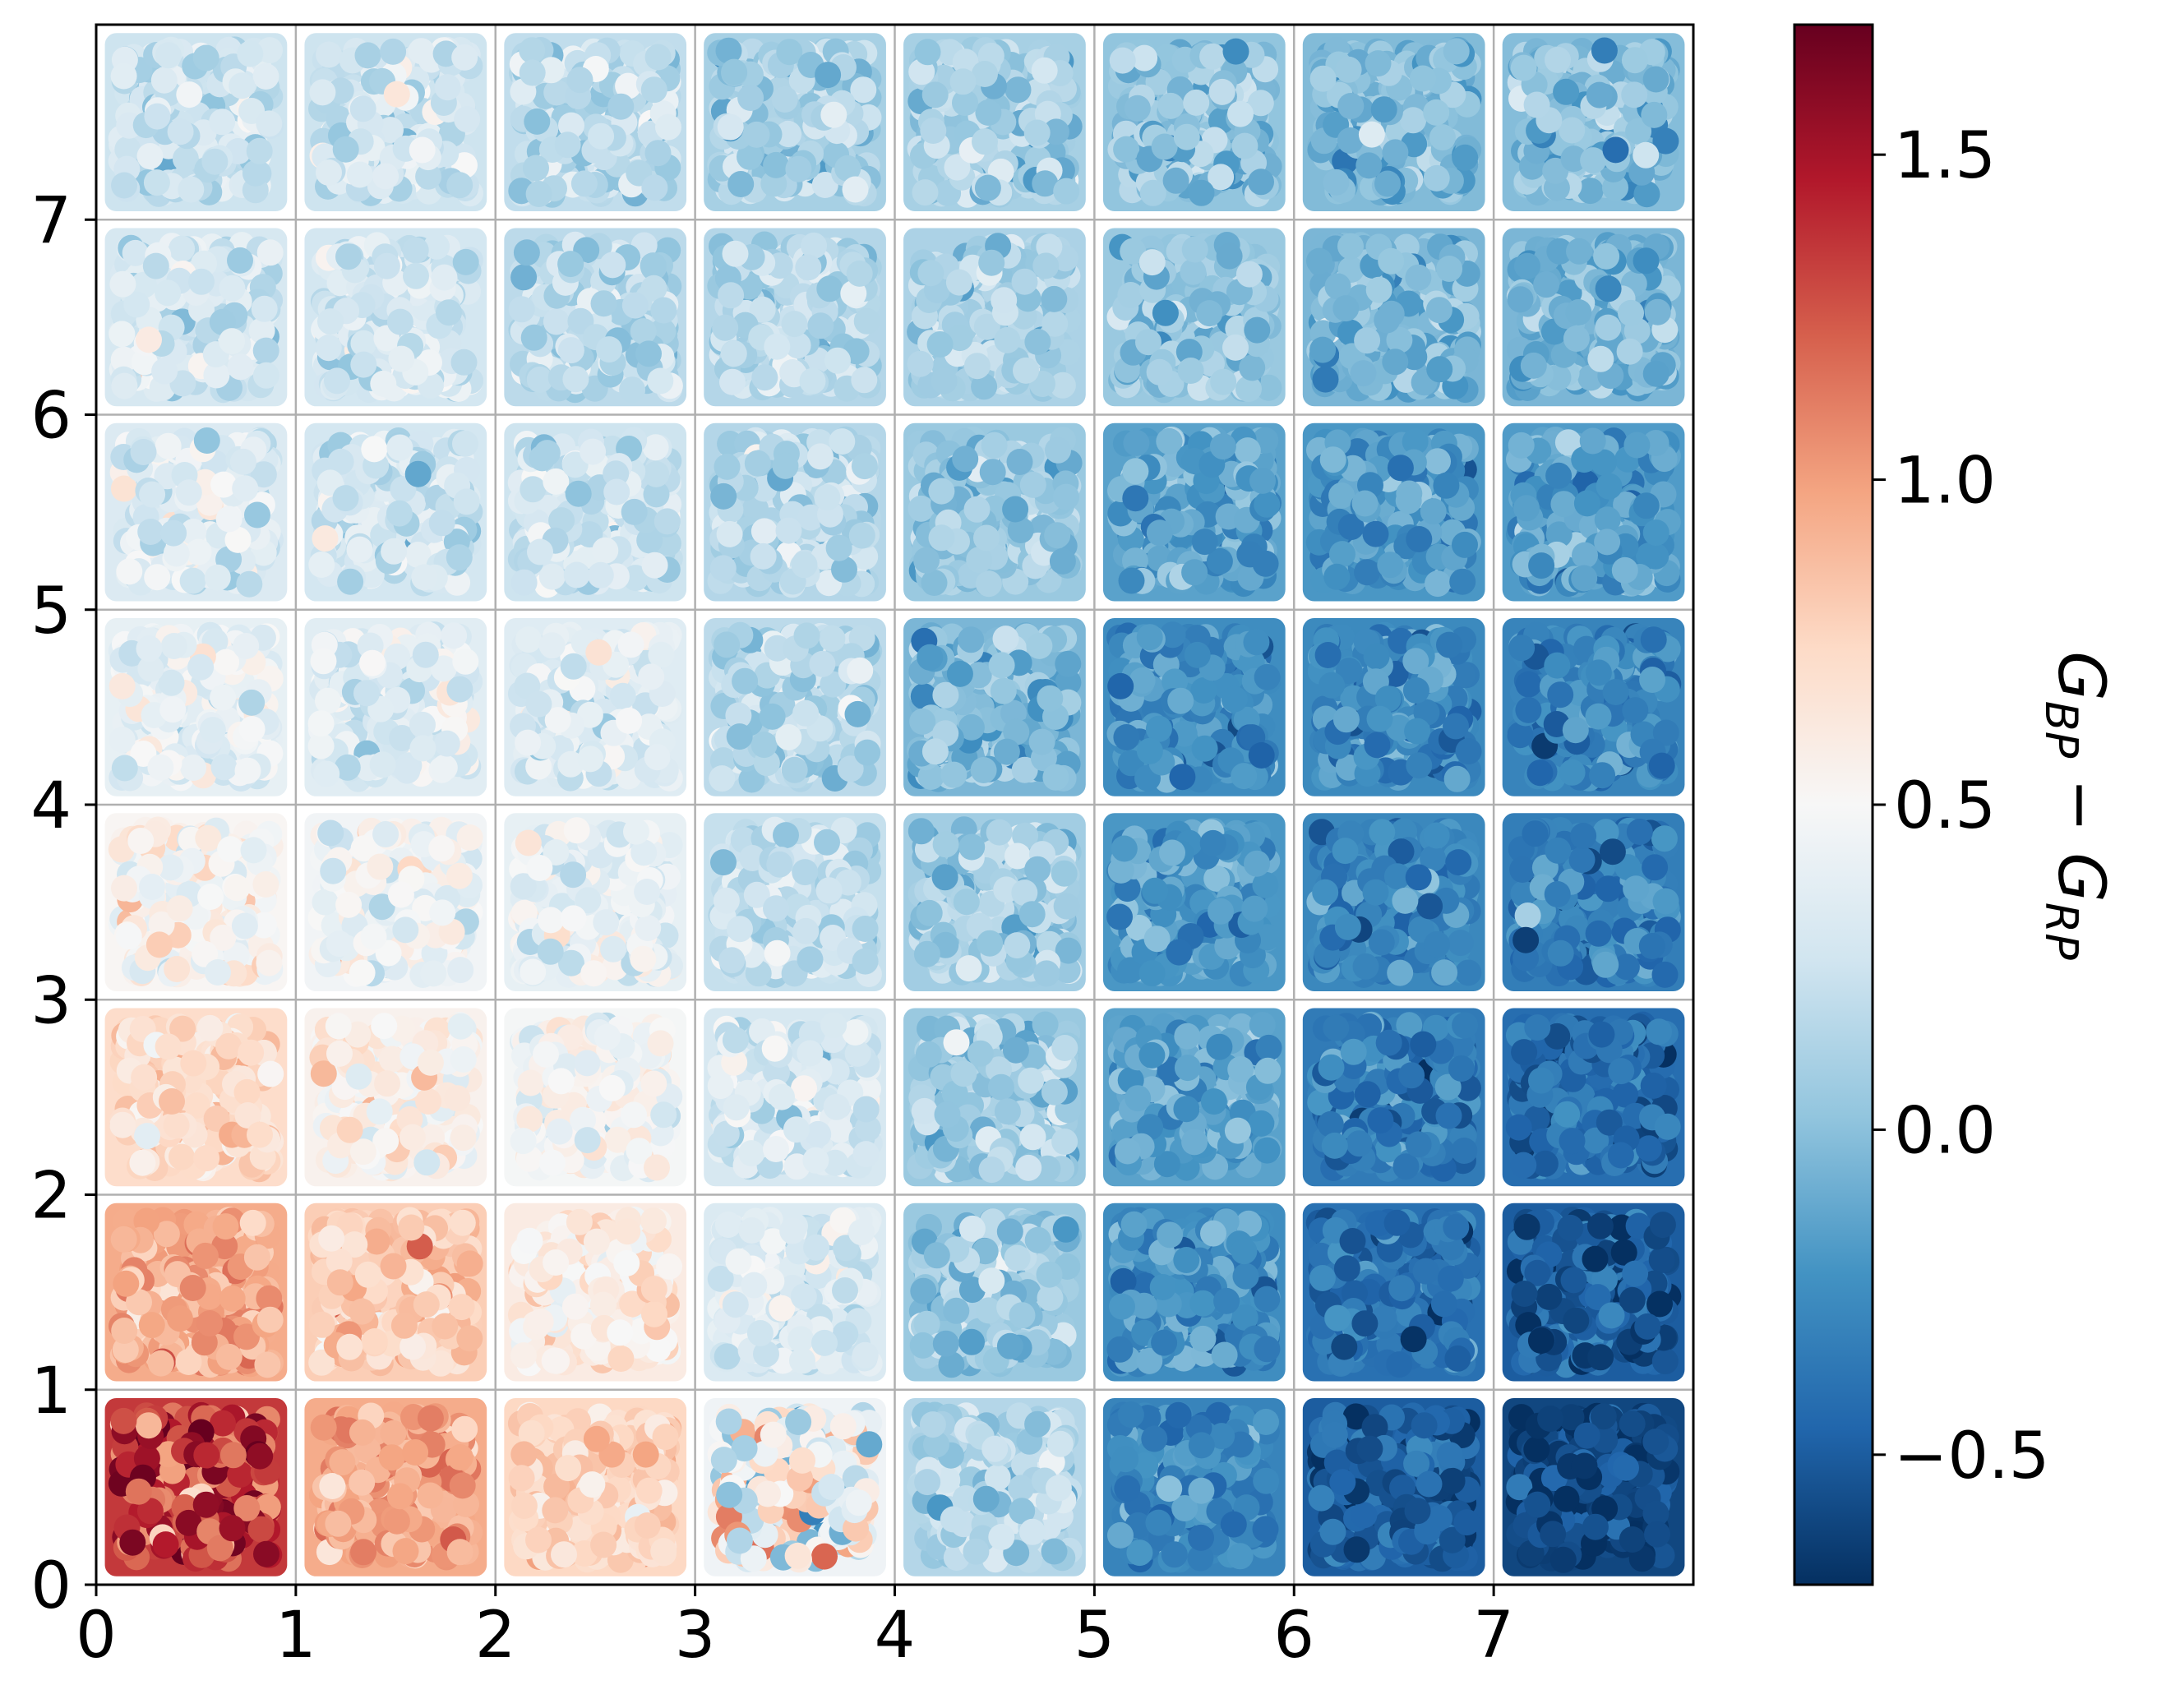 The image size is (2166, 1708). I want to click on cell-r1-c1, so click(395, 1292).